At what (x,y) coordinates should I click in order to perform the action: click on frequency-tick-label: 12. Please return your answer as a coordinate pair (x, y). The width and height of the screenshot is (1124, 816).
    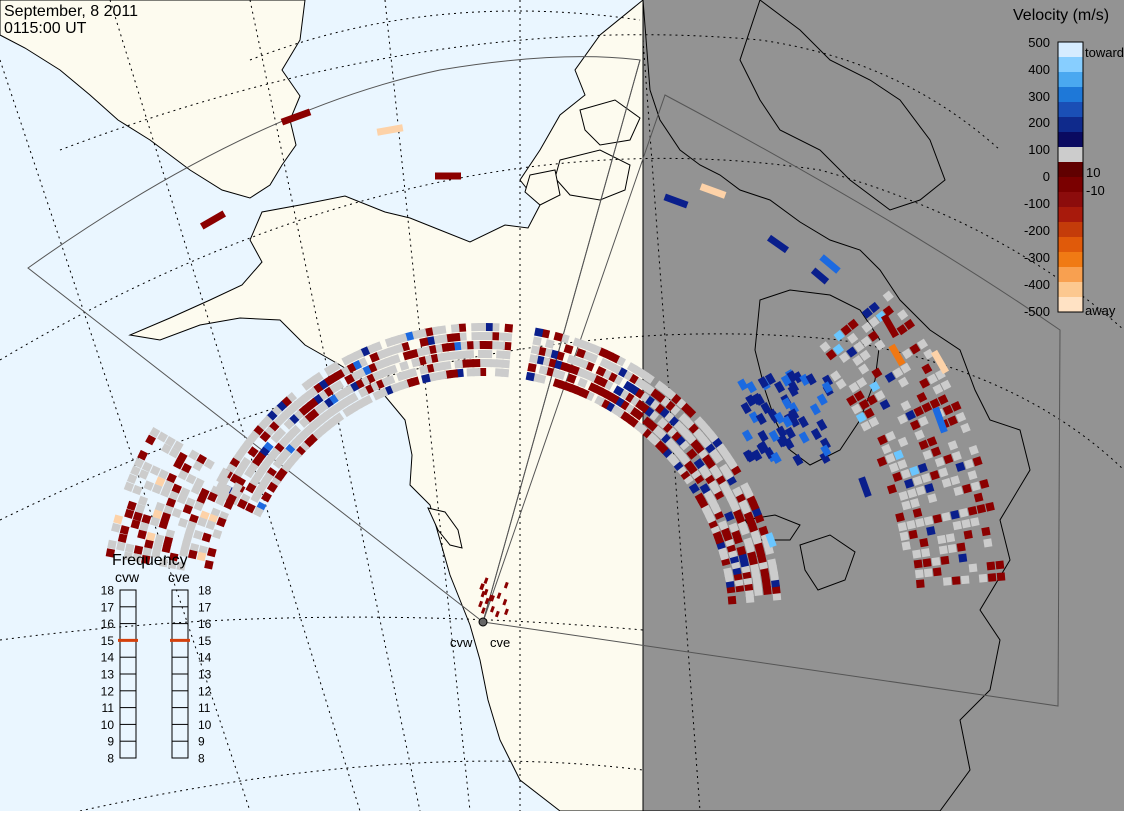
    Looking at the image, I should click on (108, 691).